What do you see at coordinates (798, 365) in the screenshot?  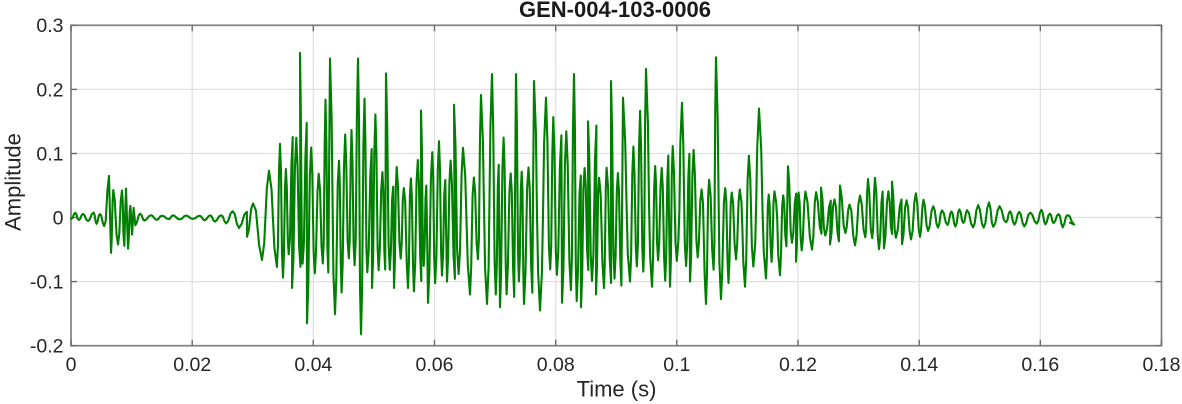 I see `svg-text: 0.12` at bounding box center [798, 365].